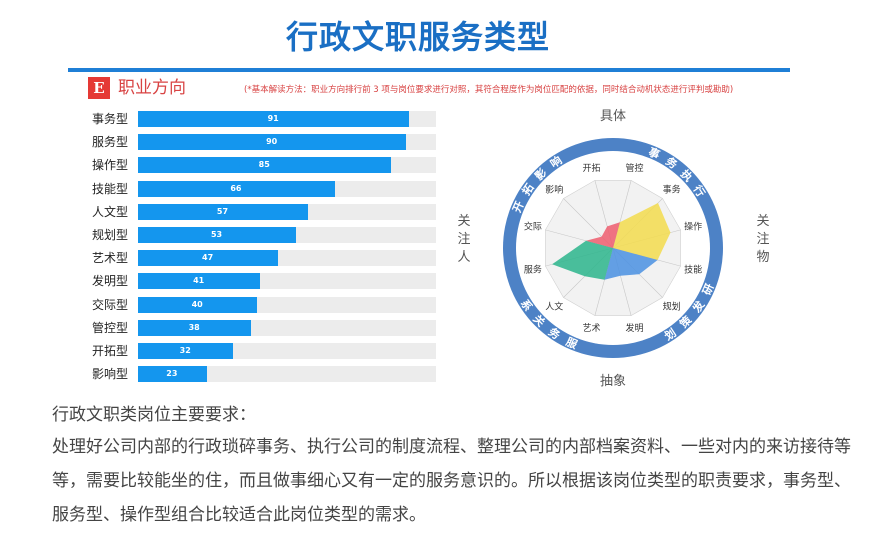 The height and width of the screenshot is (552, 876). What do you see at coordinates (613, 381) in the screenshot?
I see `radar-label-bottom: 抽象` at bounding box center [613, 381].